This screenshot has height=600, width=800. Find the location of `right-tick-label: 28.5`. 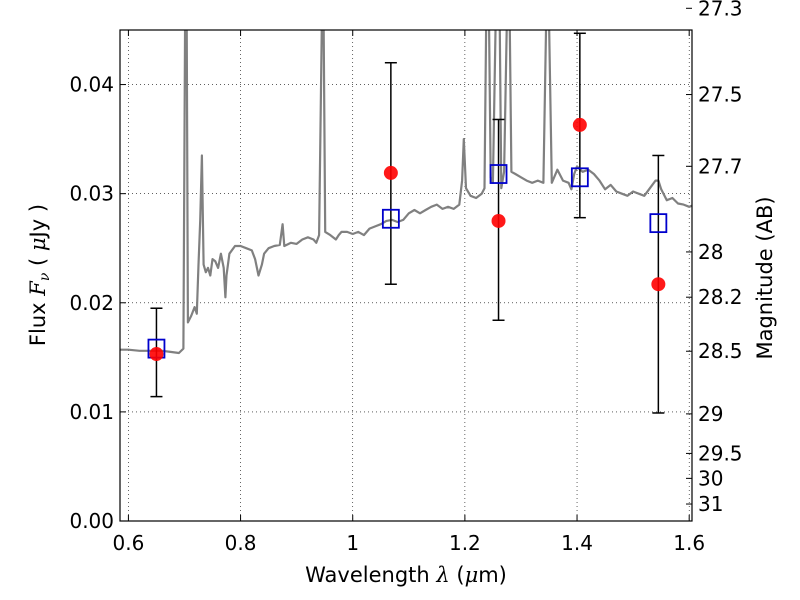

right-tick-label: 28.5 is located at coordinates (720, 351).